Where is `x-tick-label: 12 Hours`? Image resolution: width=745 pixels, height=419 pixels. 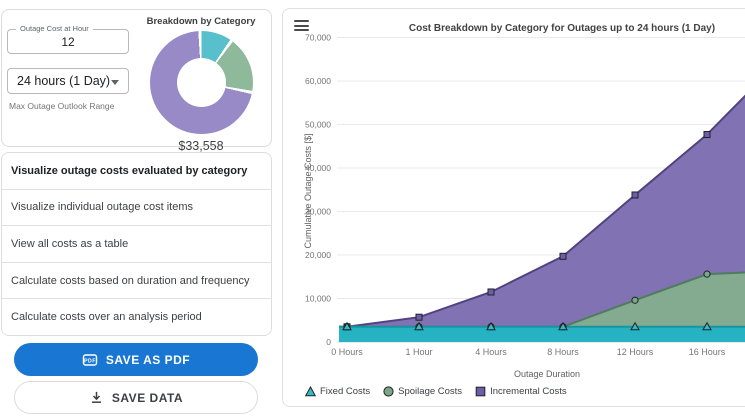
x-tick-label: 12 Hours is located at coordinates (635, 352).